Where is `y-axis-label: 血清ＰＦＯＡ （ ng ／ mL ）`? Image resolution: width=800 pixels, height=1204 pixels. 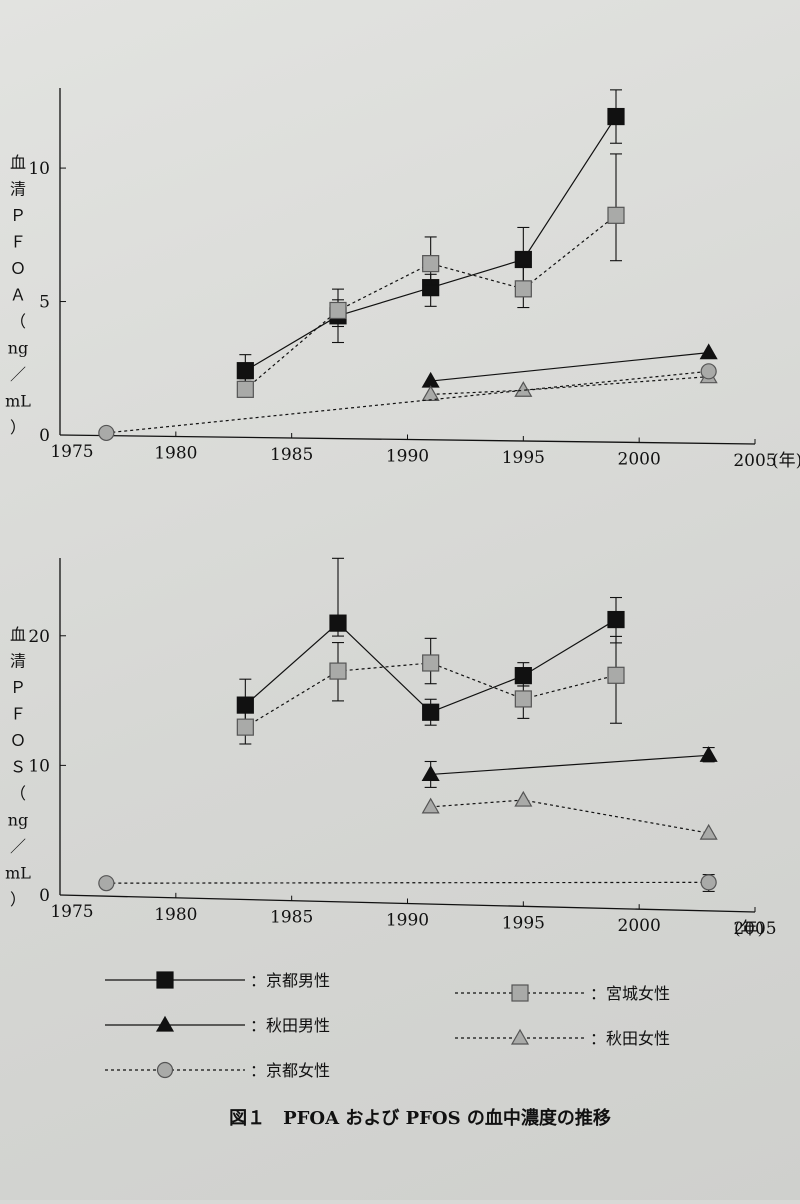 y-axis-label: 血清ＰＦＯＡ （ ng ／ mL ） is located at coordinates (18, 295).